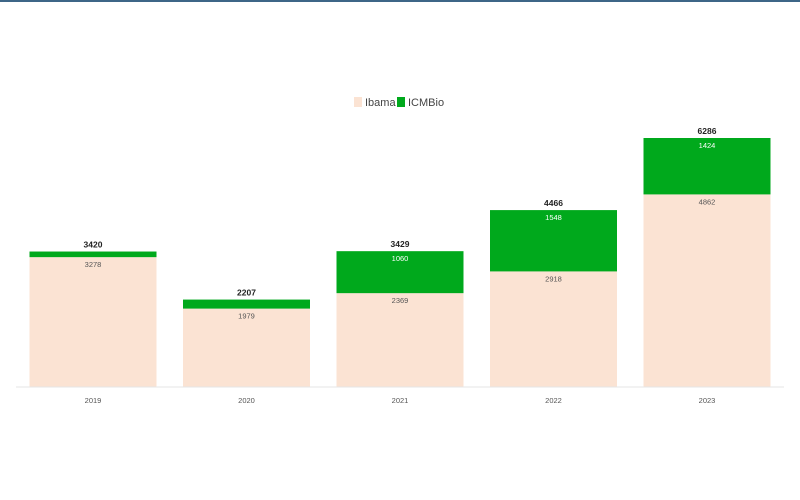 Image resolution: width=800 pixels, height=500 pixels. I want to click on value-label-ibama-2020: 1979, so click(246, 316).